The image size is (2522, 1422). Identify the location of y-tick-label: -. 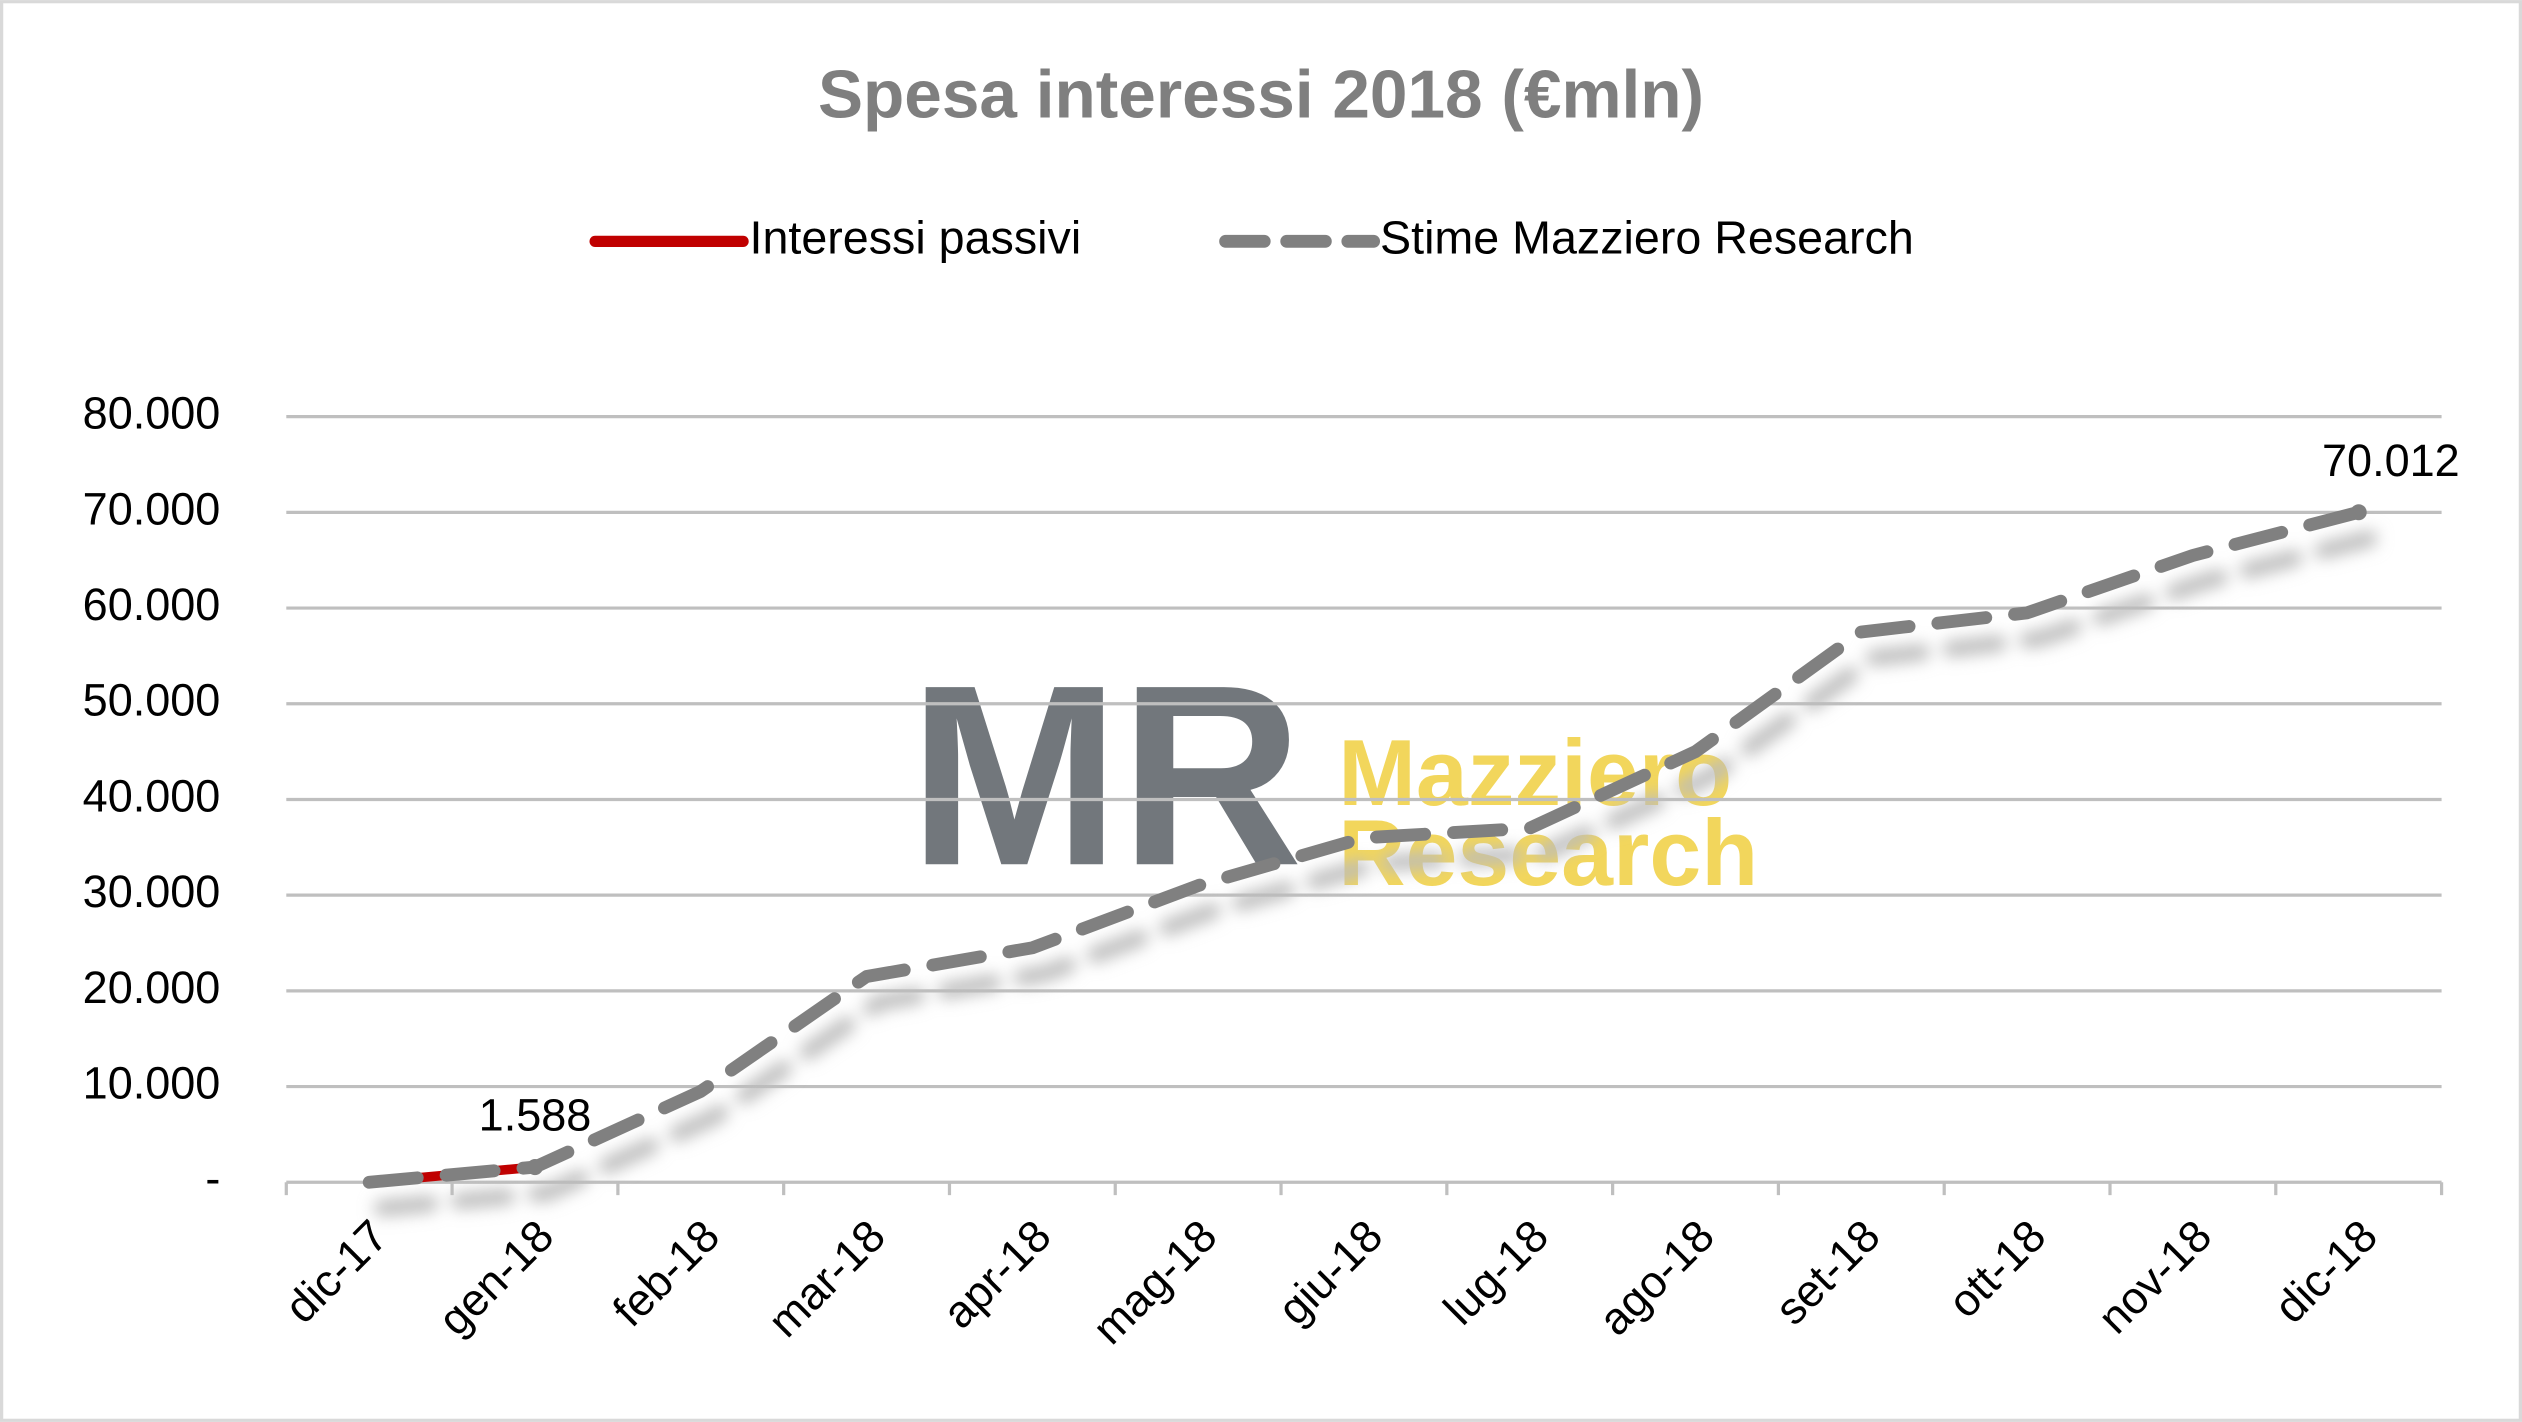
(212, 1178).